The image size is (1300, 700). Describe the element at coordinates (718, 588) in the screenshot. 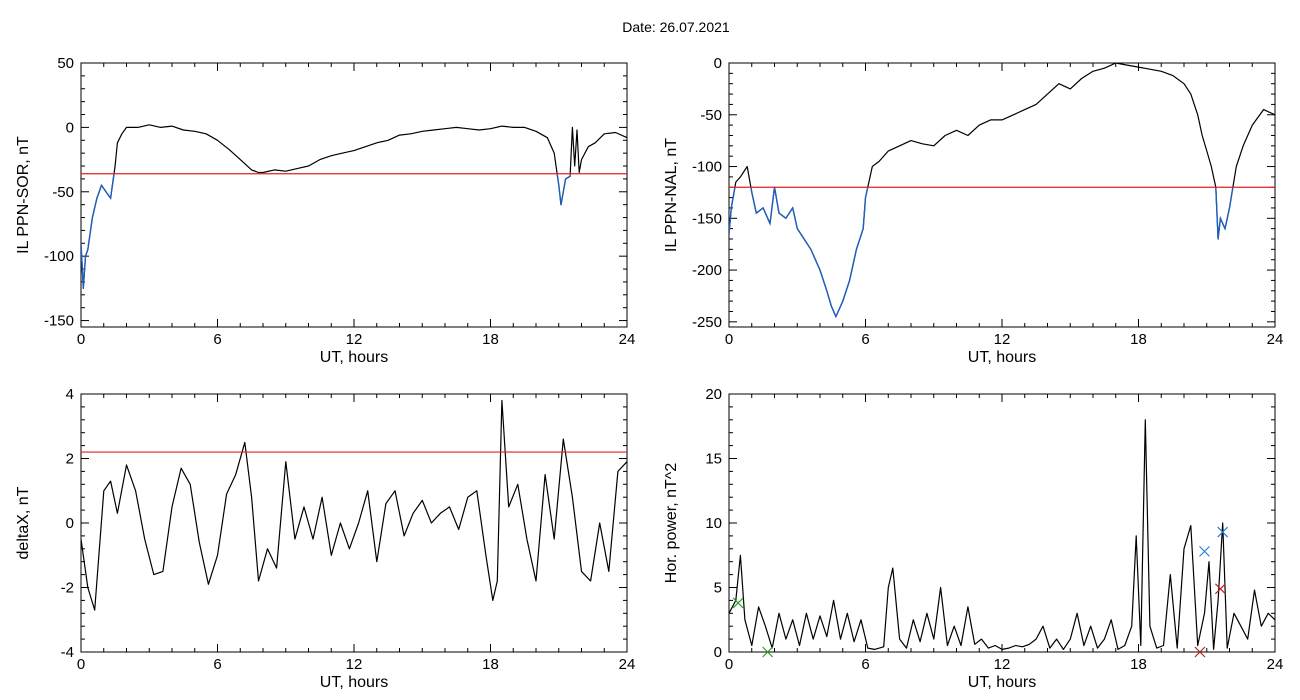

I see `y-tick-label: 5` at that location.